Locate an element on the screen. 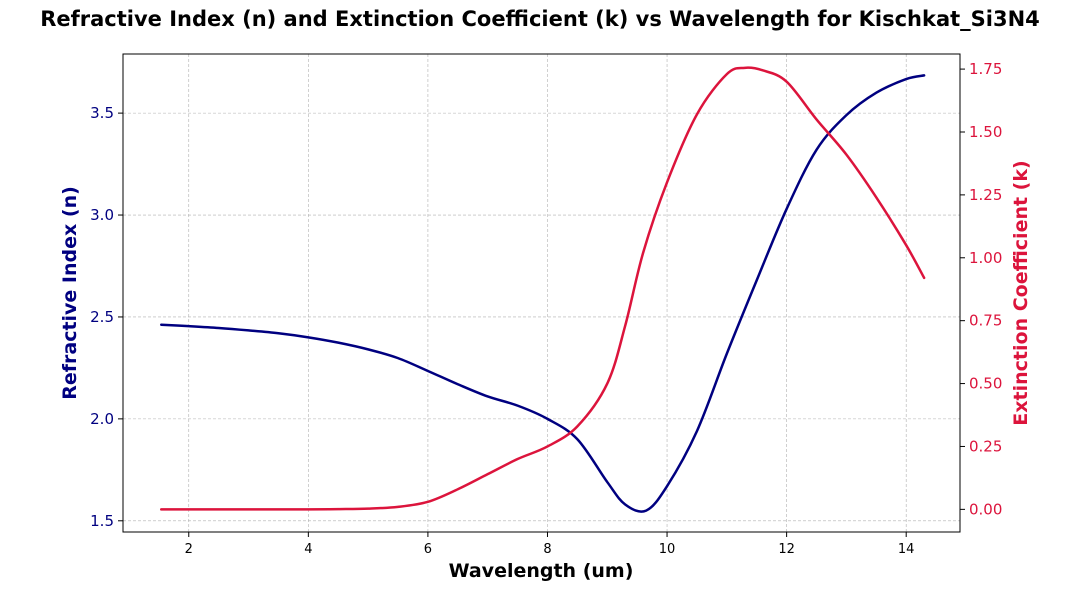 The width and height of the screenshot is (1081, 590). x-axis-label: Wavelength (um) is located at coordinates (541, 571).